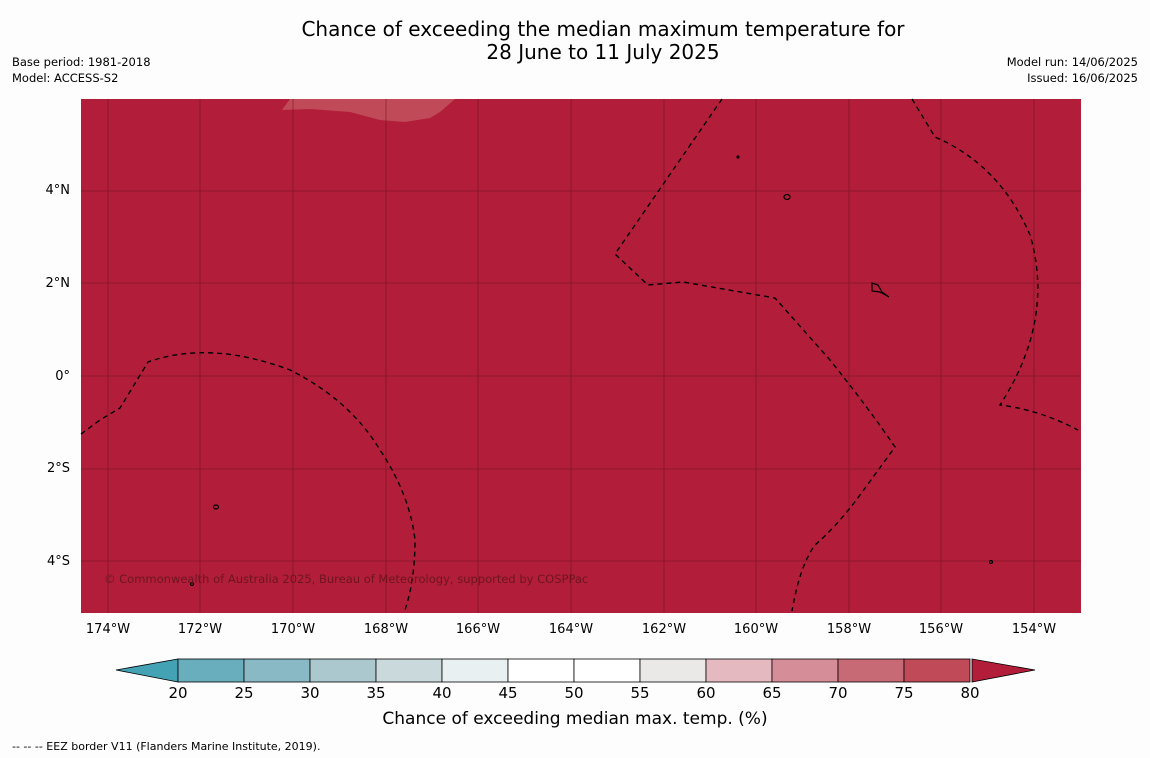 The width and height of the screenshot is (1150, 758). Describe the element at coordinates (65, 77) in the screenshot. I see `model-name: Model: ACCESS-S2` at that location.